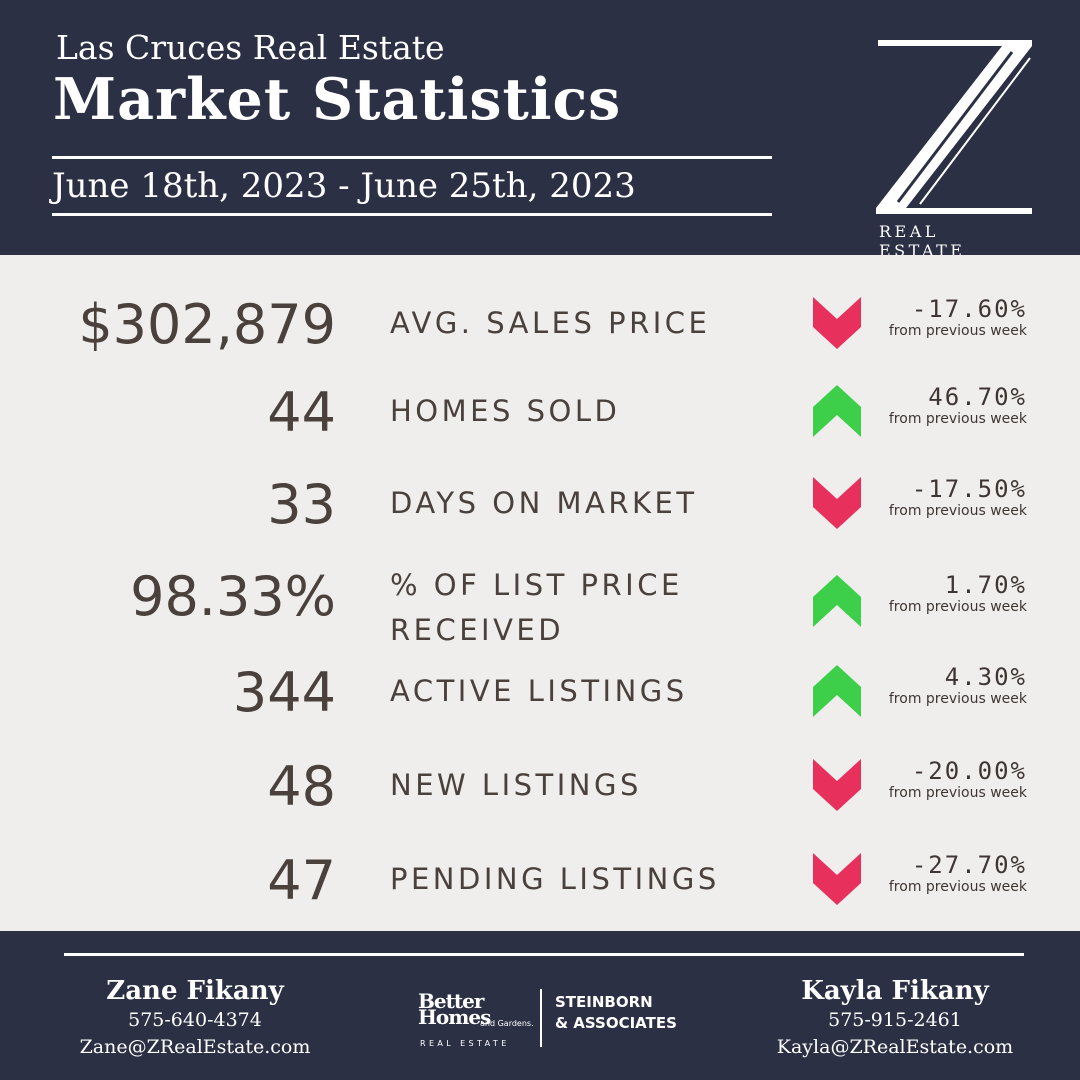 This screenshot has width=1080, height=1080. Describe the element at coordinates (555, 879) in the screenshot. I see `stat-label: PENDING LISTINGS` at that location.